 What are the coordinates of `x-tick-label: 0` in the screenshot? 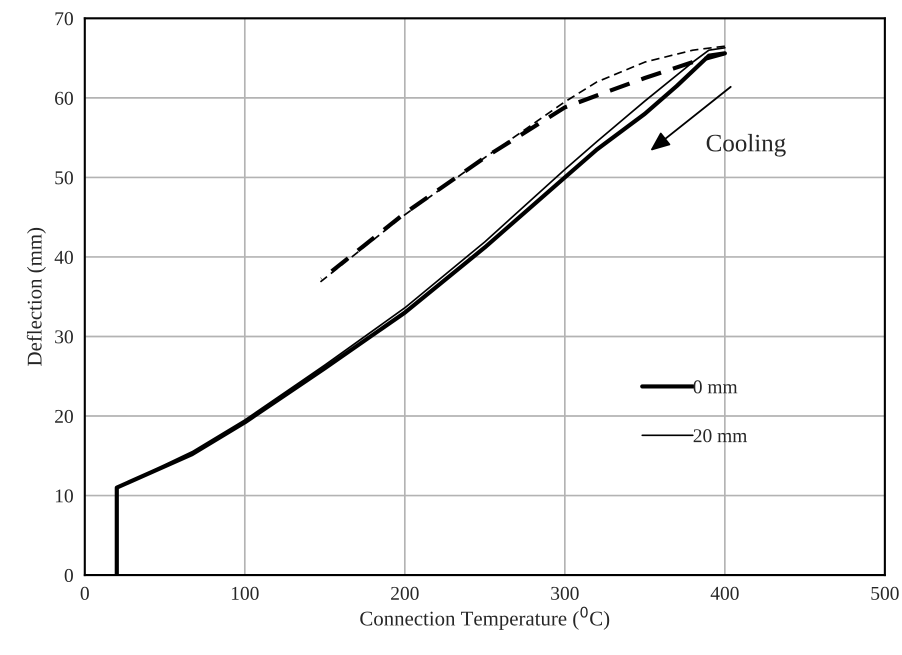 It's located at (84, 593).